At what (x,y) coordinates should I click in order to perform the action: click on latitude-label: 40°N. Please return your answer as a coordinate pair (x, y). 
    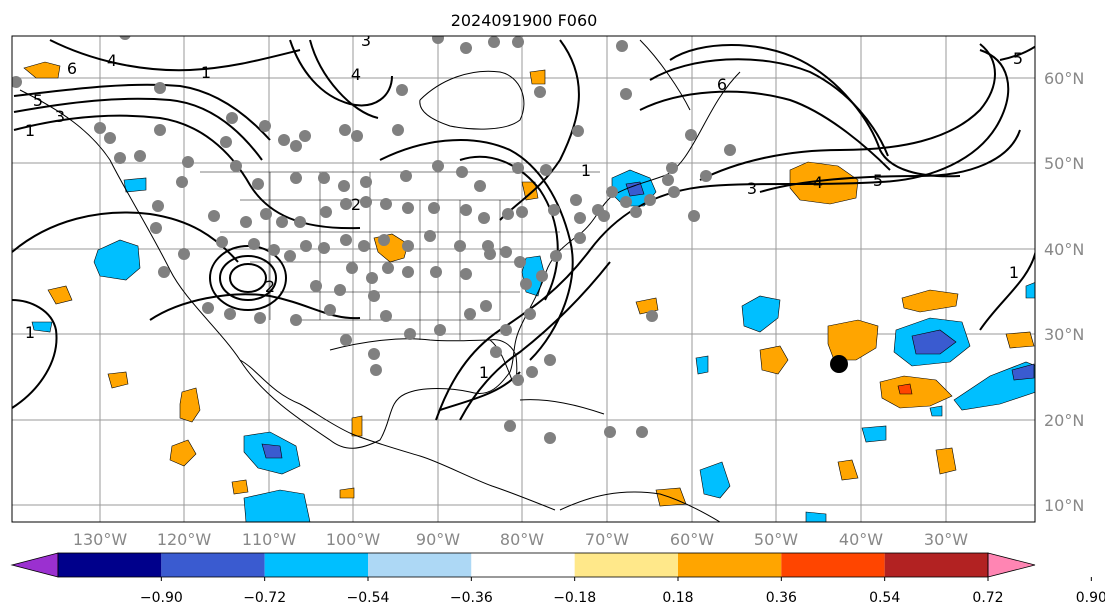
    Looking at the image, I should click on (1064, 249).